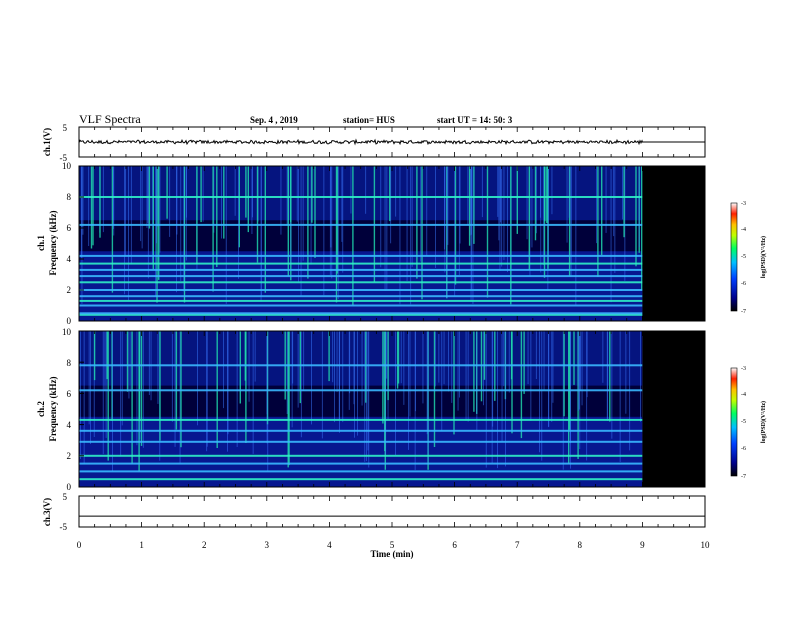  Describe the element at coordinates (69, 290) in the screenshot. I see `spec1-ytick-2: 2` at that location.